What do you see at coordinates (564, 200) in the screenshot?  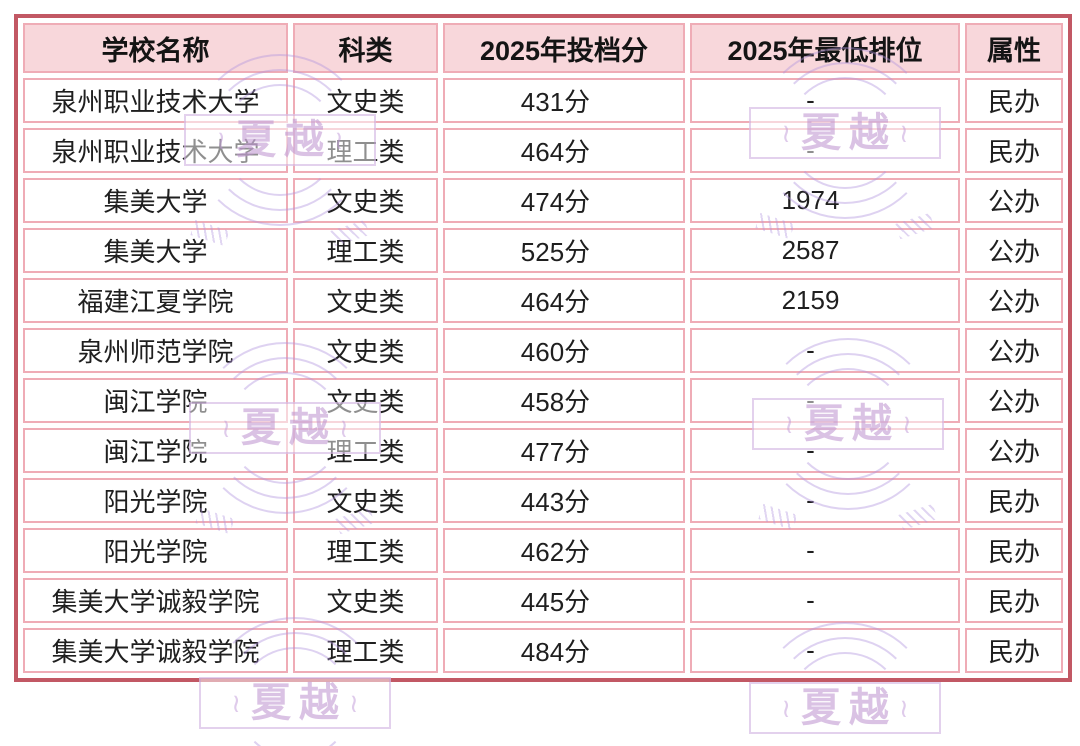 I see `cell-score: 474分` at bounding box center [564, 200].